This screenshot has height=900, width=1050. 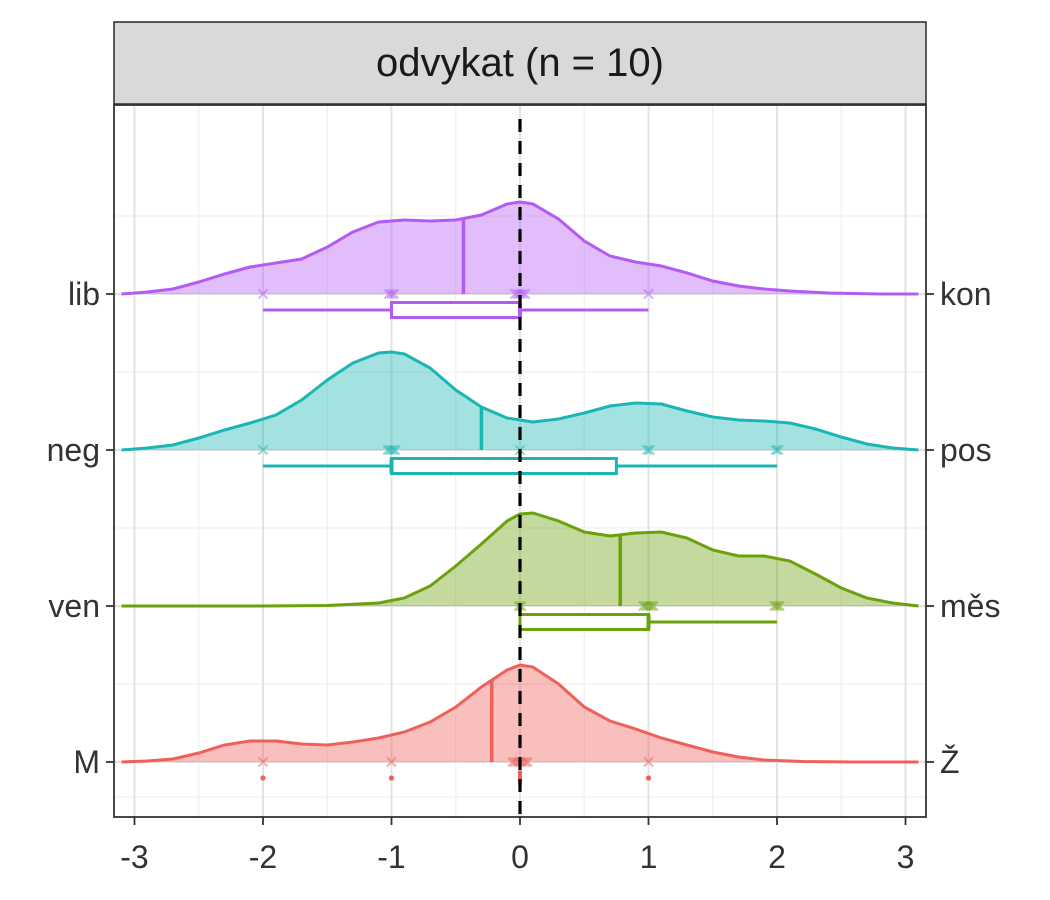 What do you see at coordinates (966, 450) in the screenshot?
I see `right-category-label: pos` at bounding box center [966, 450].